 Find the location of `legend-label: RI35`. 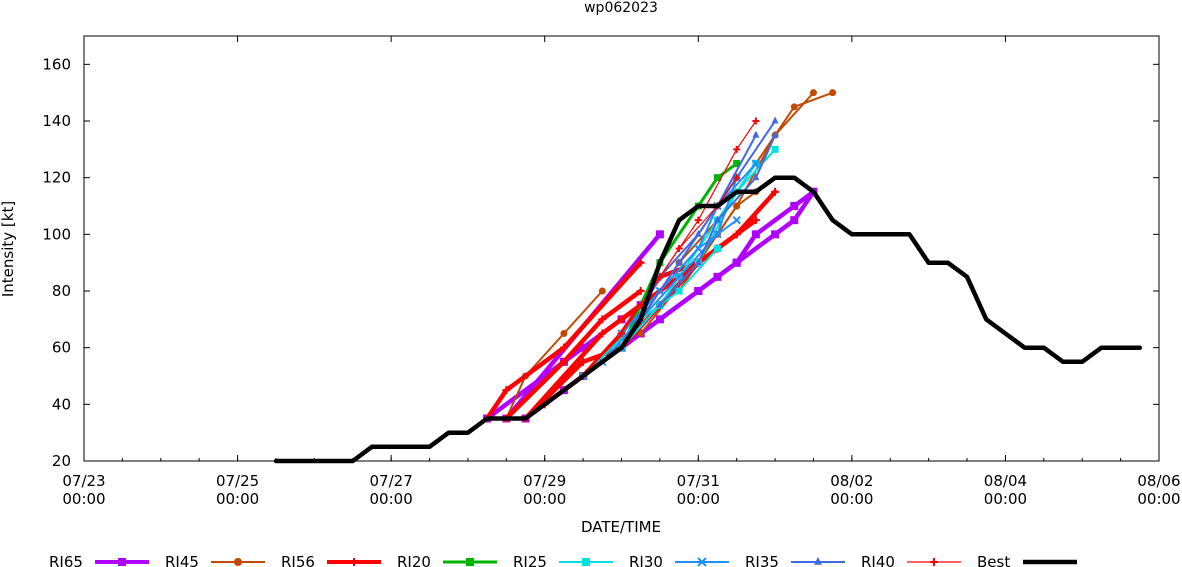

legend-label: RI35 is located at coordinates (762, 560).